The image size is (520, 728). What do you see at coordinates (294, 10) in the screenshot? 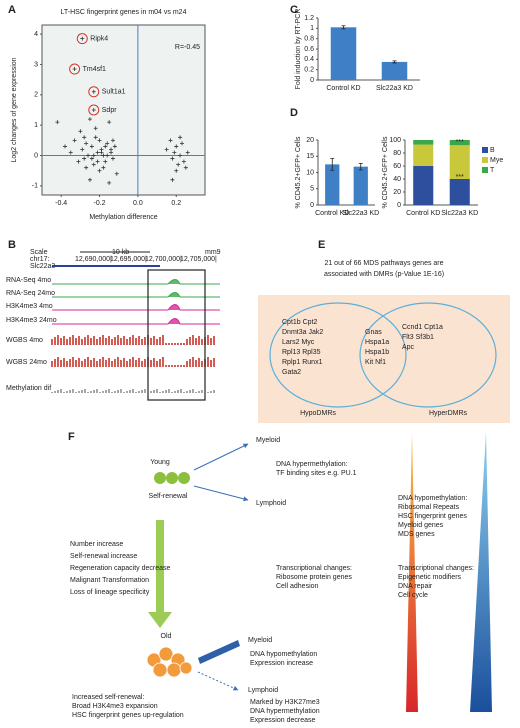
I see `panel-label: C` at bounding box center [294, 10].